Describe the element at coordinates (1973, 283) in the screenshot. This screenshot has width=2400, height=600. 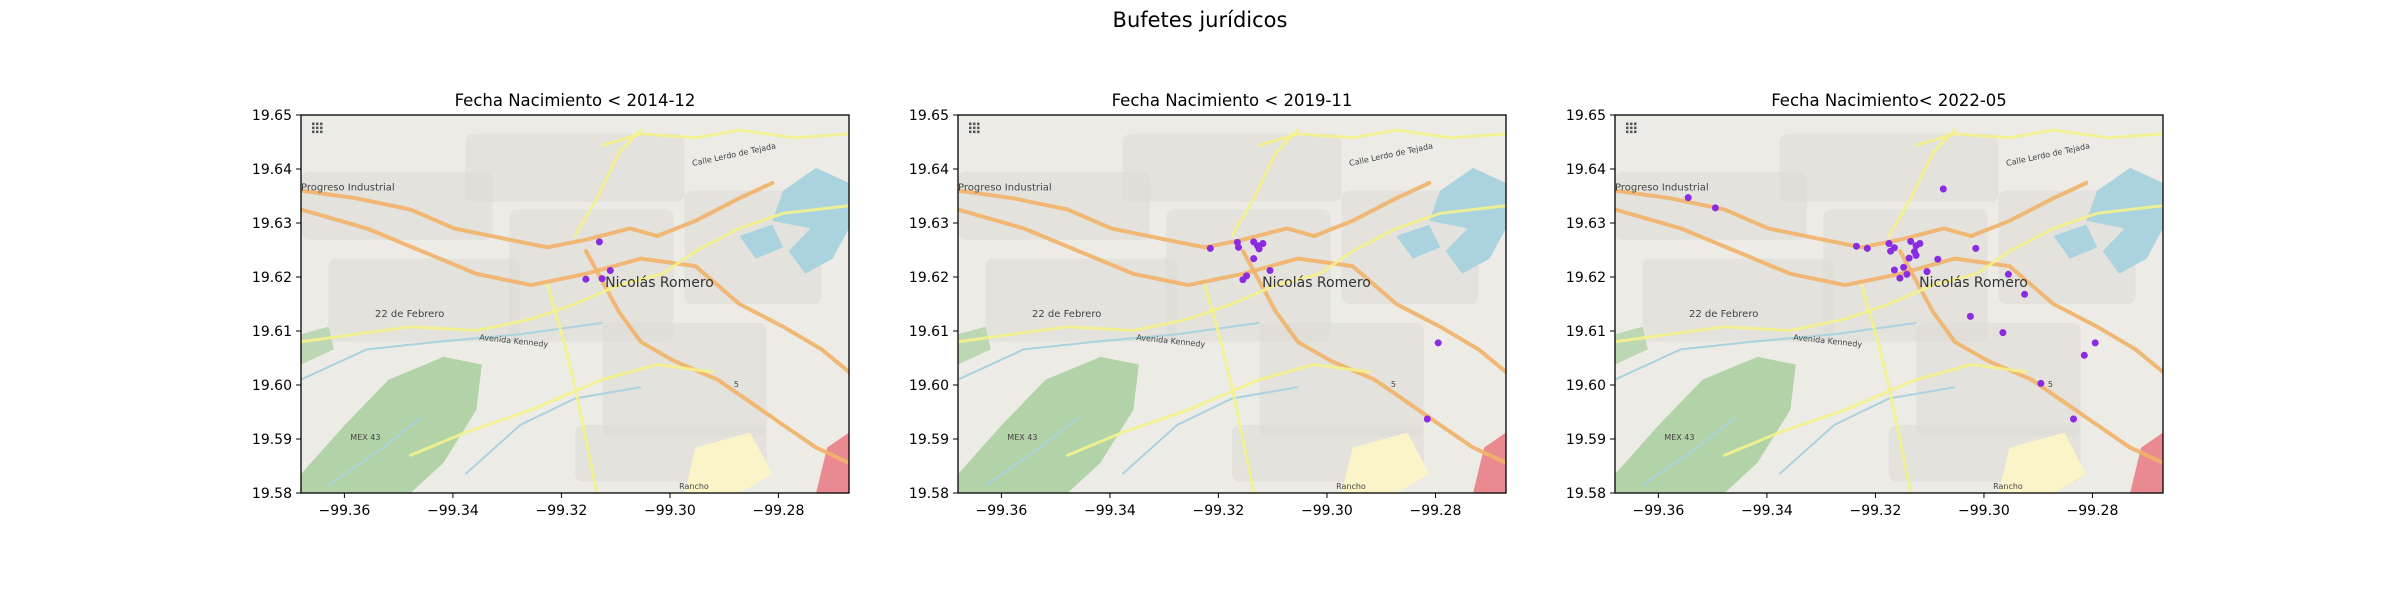
I see `map-label-town: Nicolás Romero` at that location.